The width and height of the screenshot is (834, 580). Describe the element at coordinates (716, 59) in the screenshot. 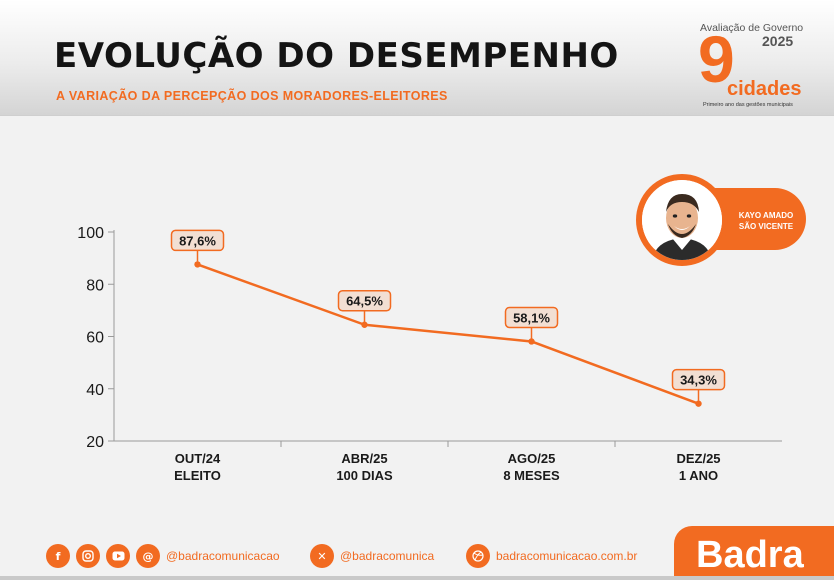

I see `logo-number: 9` at that location.